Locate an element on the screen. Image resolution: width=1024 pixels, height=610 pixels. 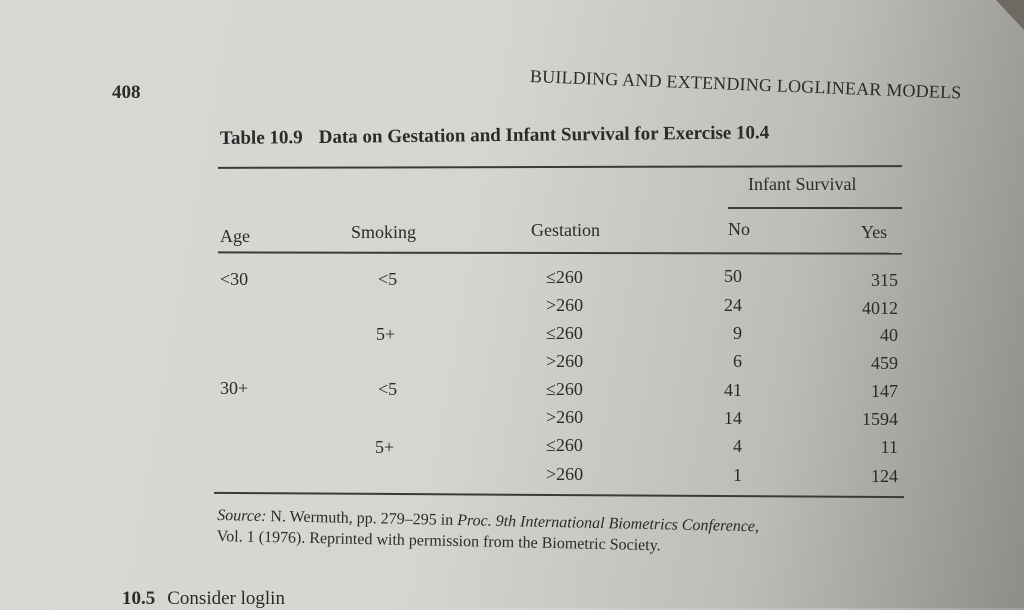
cell-yes: 11 is located at coordinates (889, 447).